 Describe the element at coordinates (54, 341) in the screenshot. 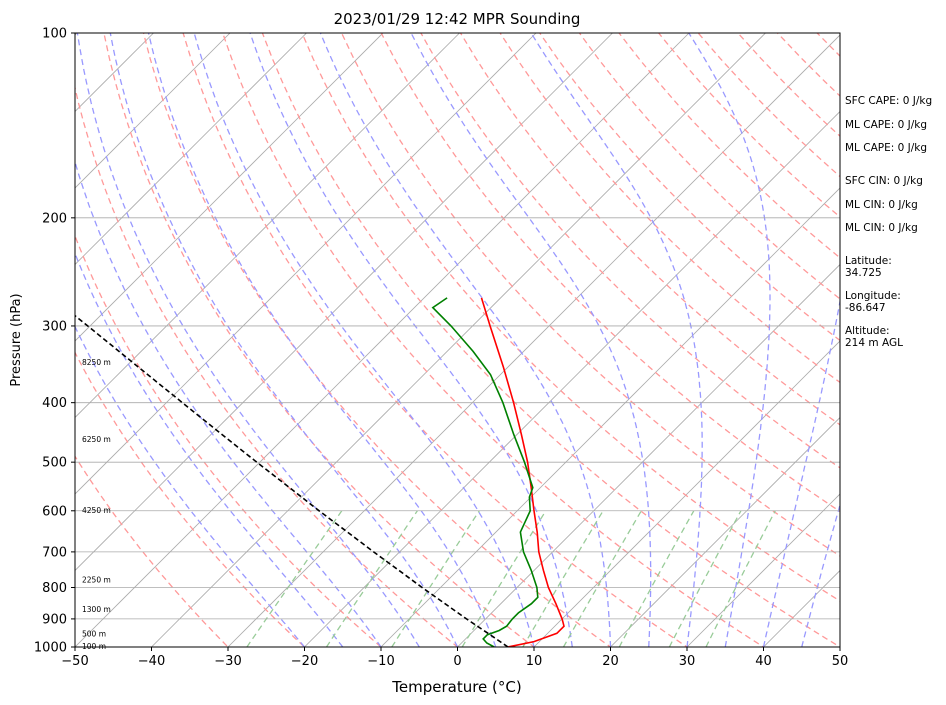

I see `y-axis-ticks: 100 200 300 400 500 600 700 800 900 1000` at that location.